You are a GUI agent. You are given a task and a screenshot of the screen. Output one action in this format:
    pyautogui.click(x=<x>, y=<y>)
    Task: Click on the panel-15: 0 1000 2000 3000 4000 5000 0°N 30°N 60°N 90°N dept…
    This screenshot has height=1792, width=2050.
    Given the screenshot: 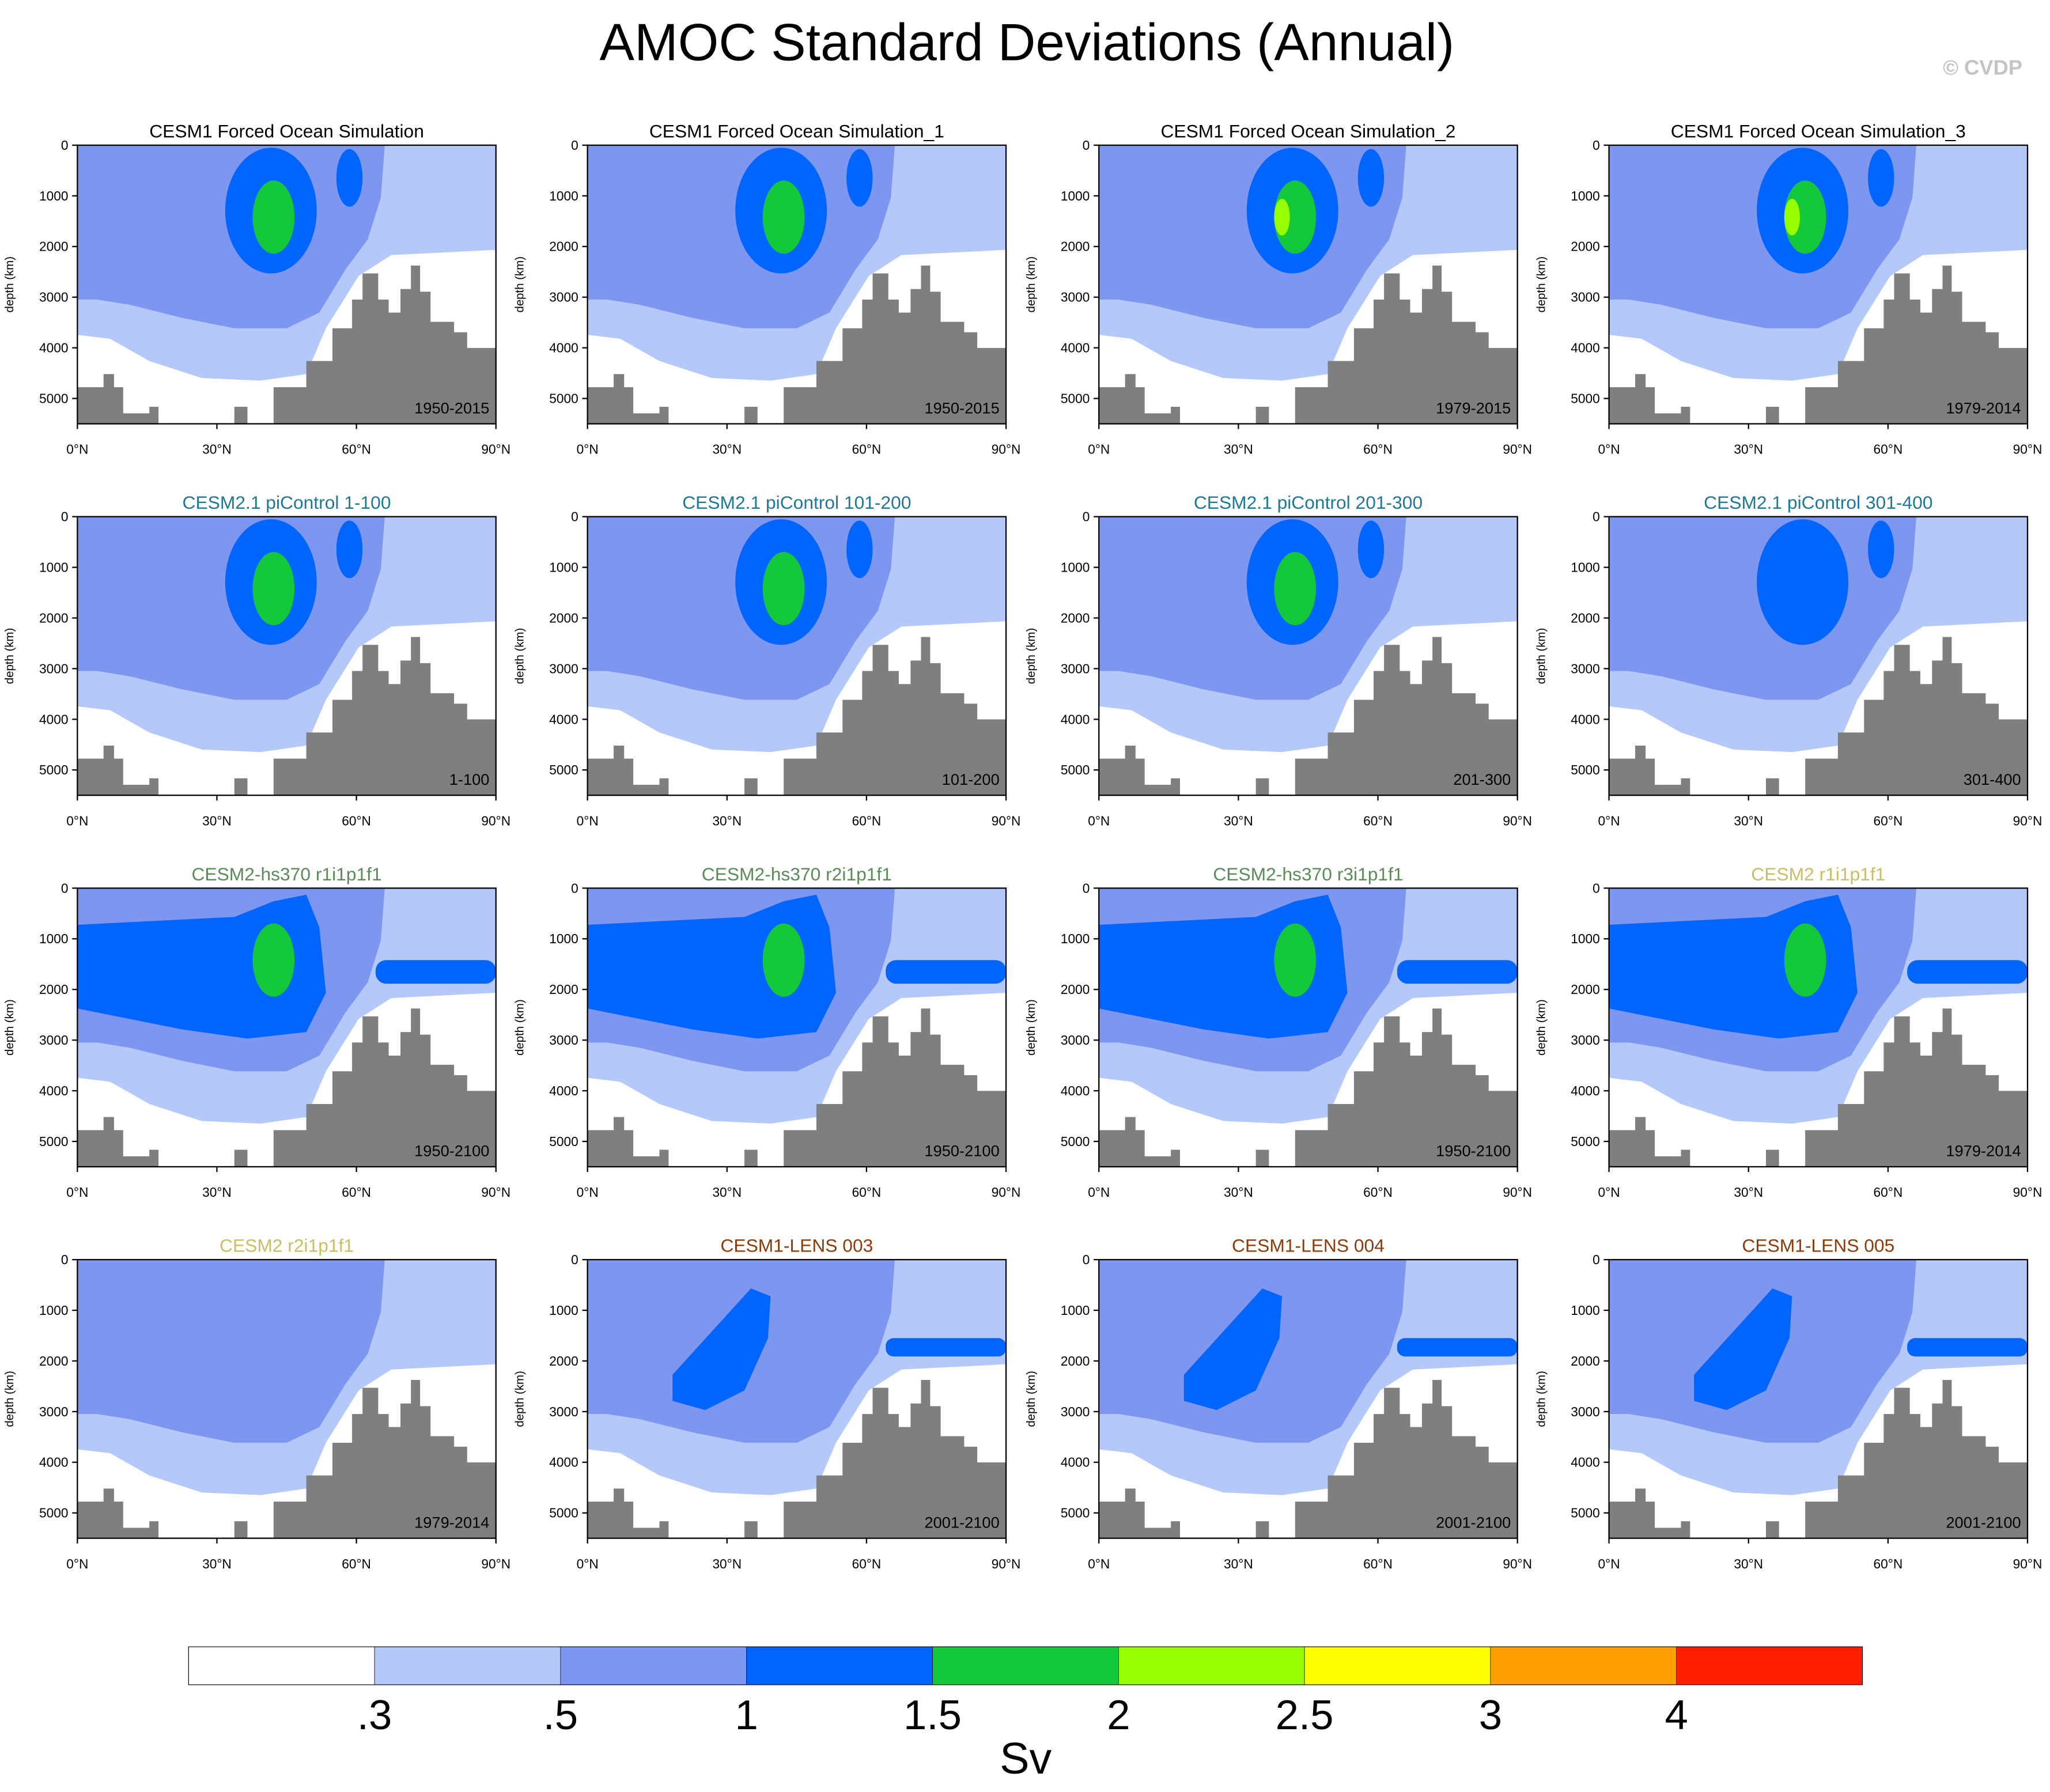 What is the action you would take?
    pyautogui.click(x=1278, y=1403)
    